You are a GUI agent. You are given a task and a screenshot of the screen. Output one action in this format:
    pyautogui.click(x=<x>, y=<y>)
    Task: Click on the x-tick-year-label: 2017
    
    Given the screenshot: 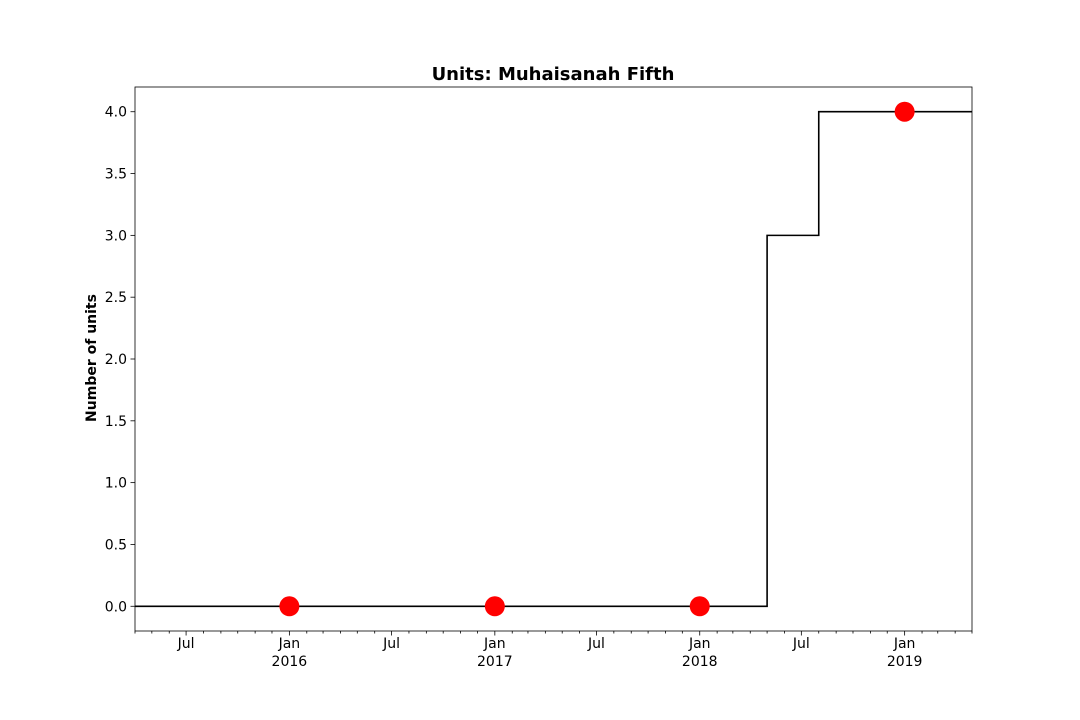 What is the action you would take?
    pyautogui.click(x=495, y=662)
    